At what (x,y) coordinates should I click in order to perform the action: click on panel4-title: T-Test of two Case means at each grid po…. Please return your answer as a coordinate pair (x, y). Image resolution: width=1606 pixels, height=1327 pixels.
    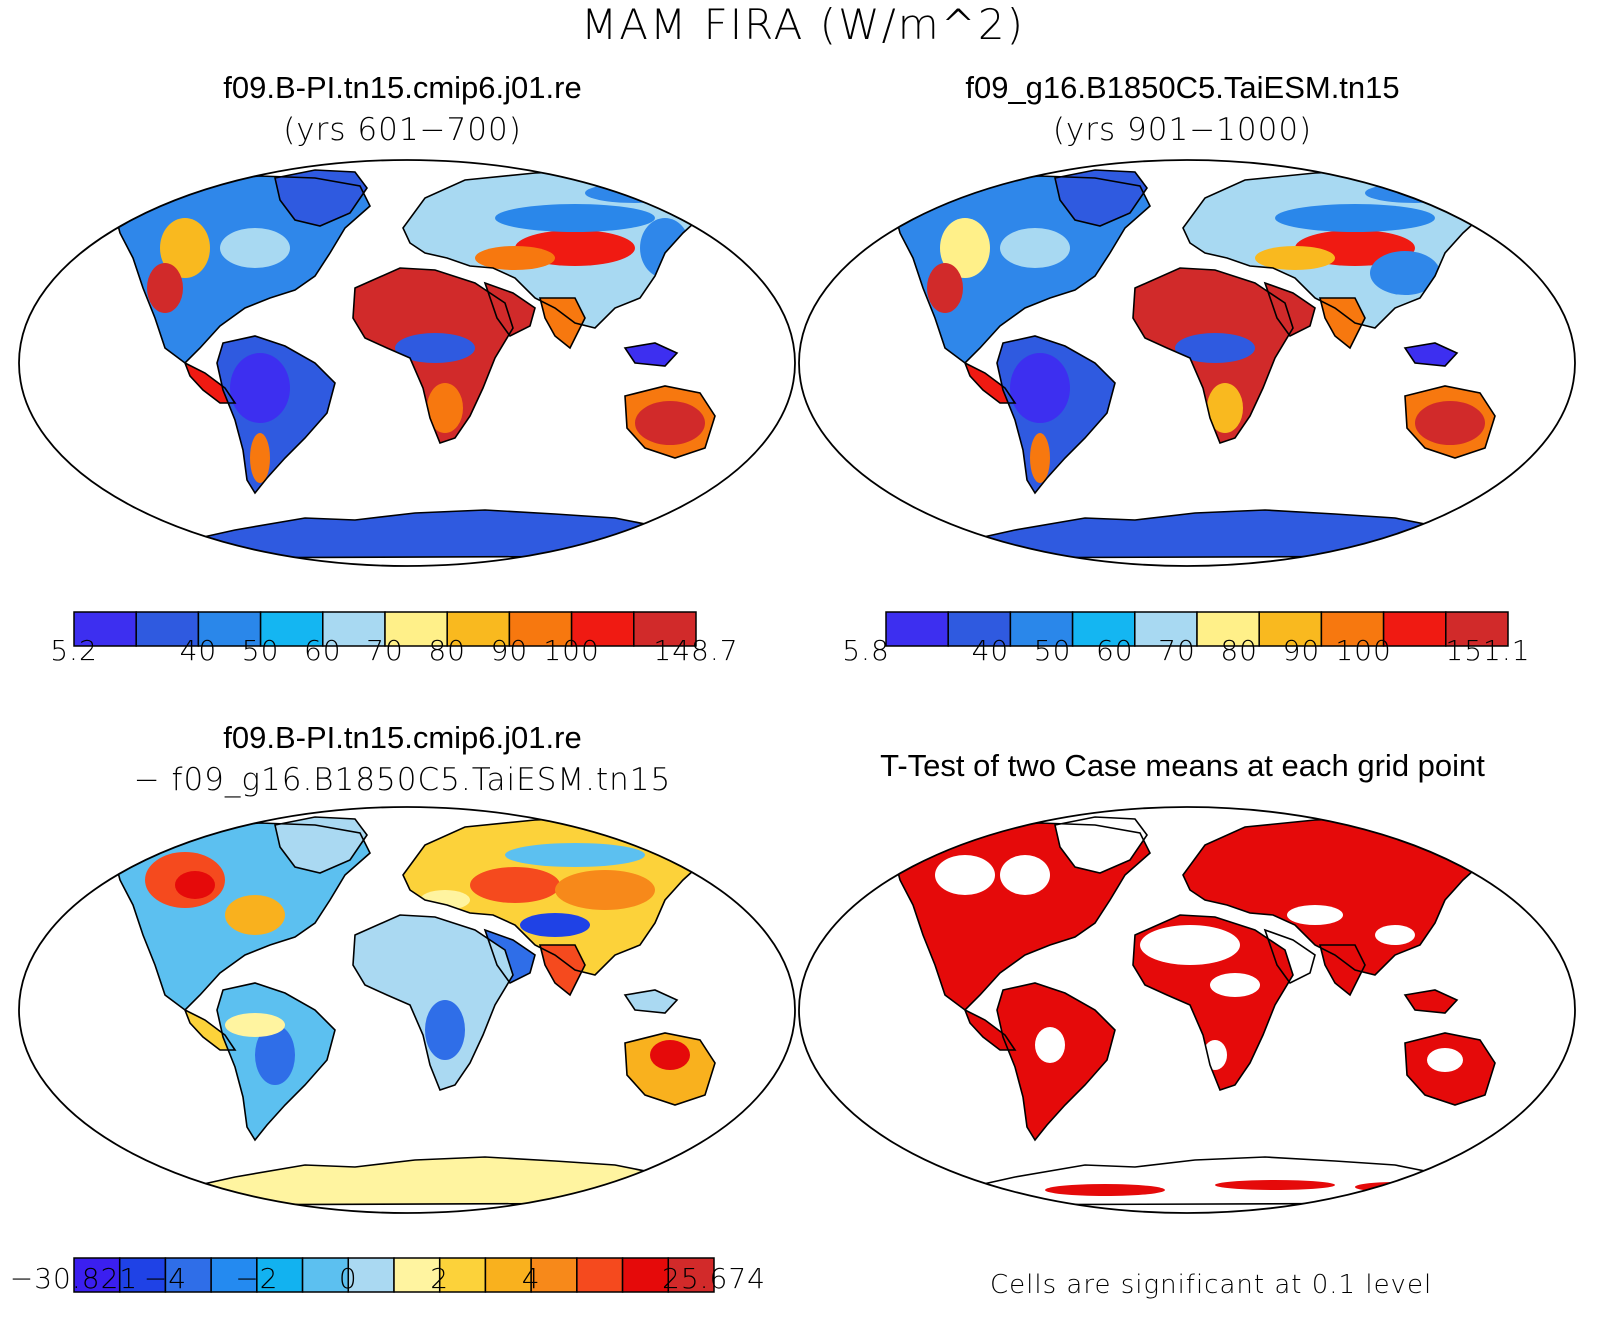
    Looking at the image, I should click on (1182, 765).